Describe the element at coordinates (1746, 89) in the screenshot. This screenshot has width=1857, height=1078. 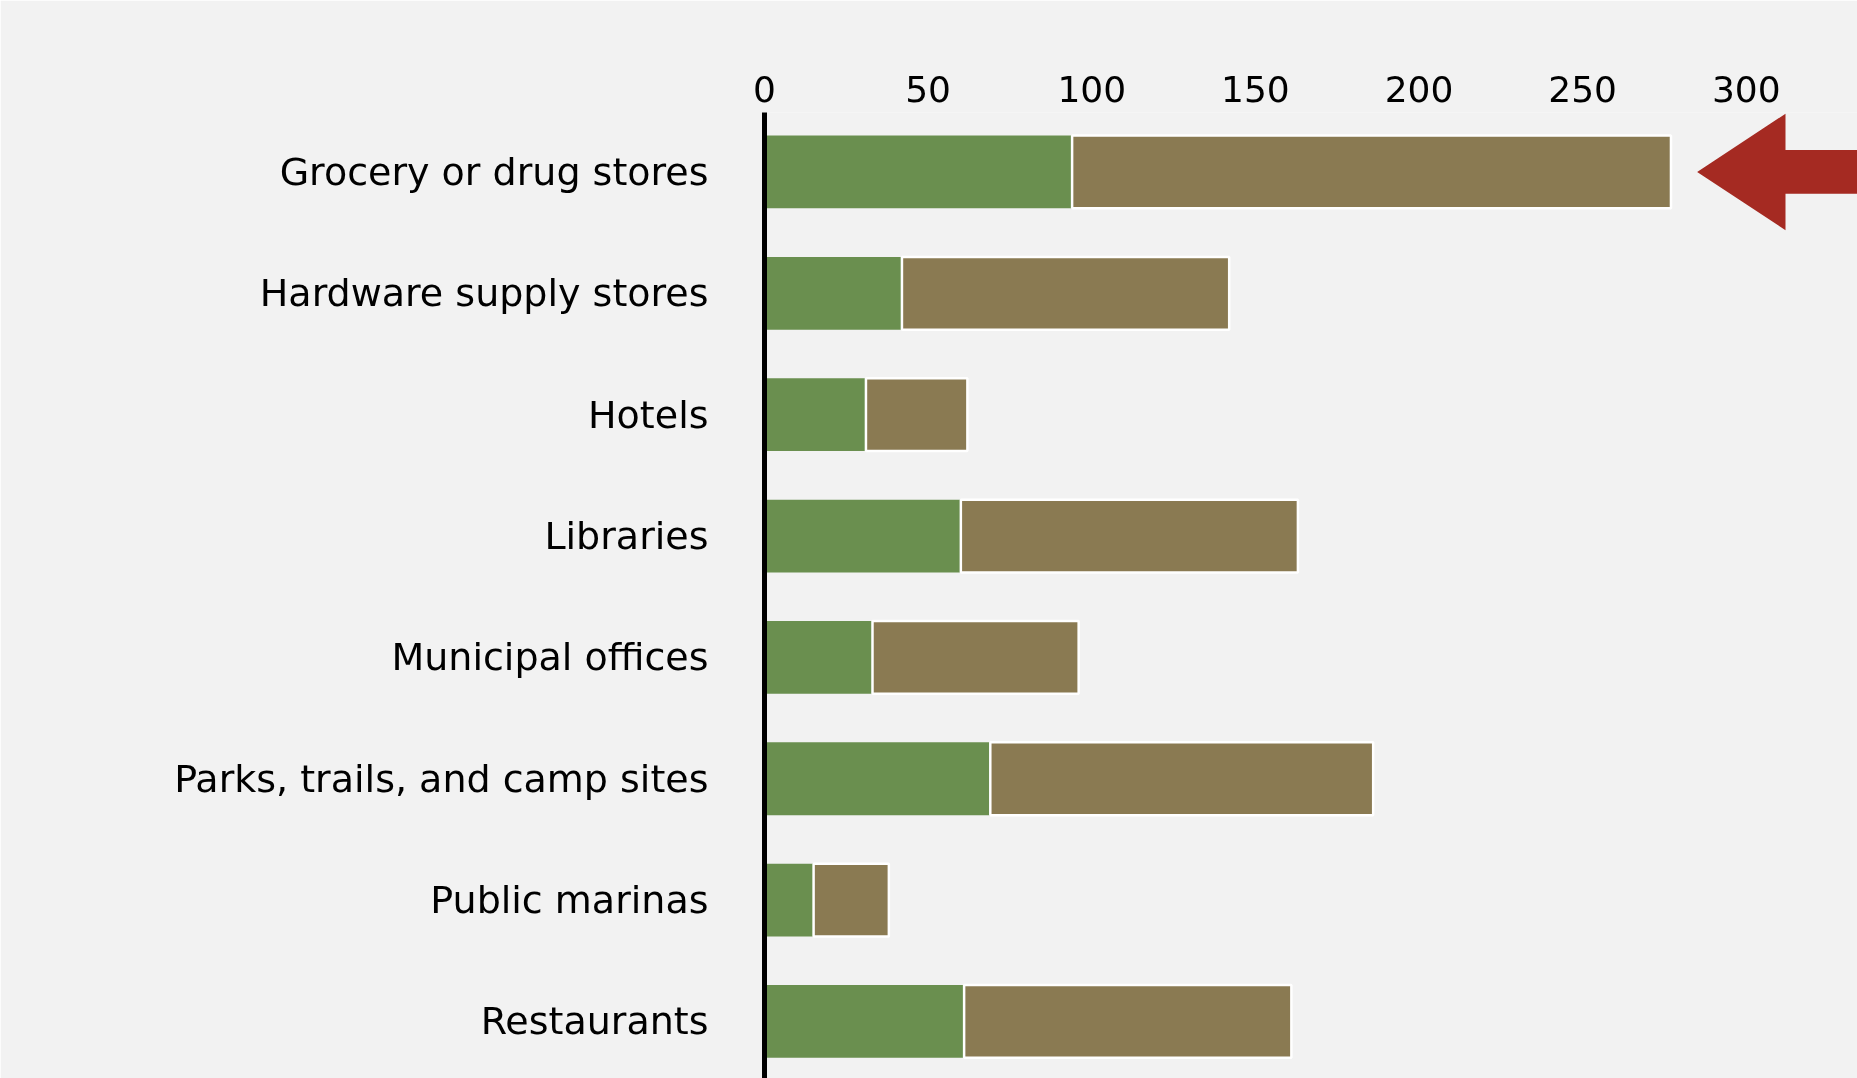
I see `x-tick-label: 300` at that location.